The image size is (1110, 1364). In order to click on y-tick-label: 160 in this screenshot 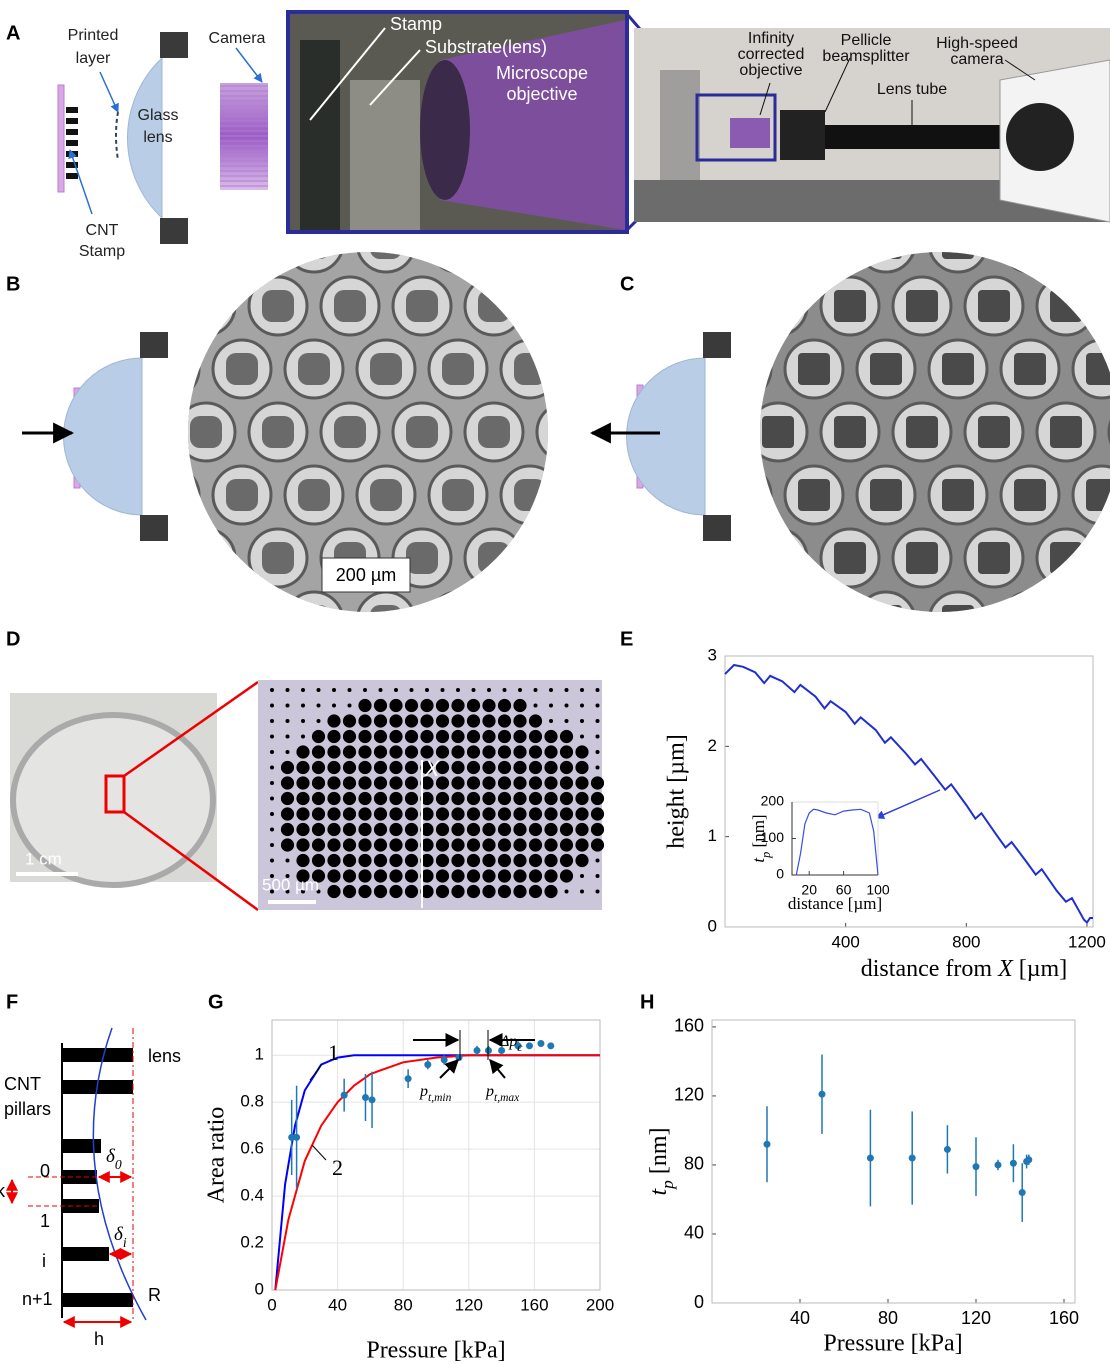, I will do `click(689, 1026)`.